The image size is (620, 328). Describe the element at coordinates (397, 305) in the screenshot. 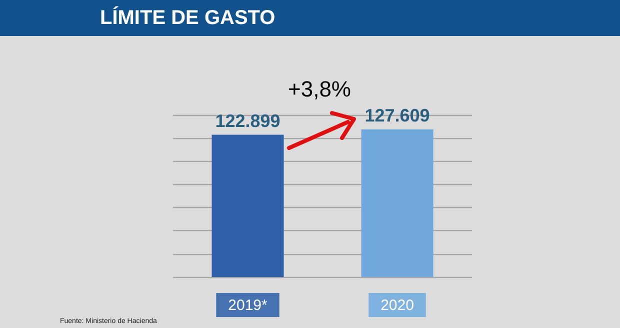

I see `x-tick-label: 2020` at that location.